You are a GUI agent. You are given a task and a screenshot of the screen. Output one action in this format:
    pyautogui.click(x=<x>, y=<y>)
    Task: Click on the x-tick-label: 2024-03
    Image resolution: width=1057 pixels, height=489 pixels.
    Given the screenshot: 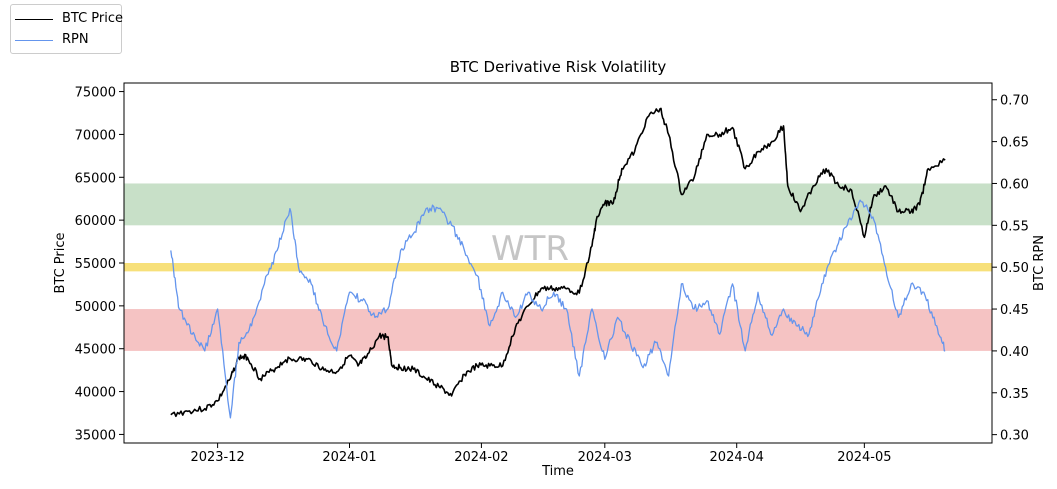 What is the action you would take?
    pyautogui.click(x=605, y=457)
    